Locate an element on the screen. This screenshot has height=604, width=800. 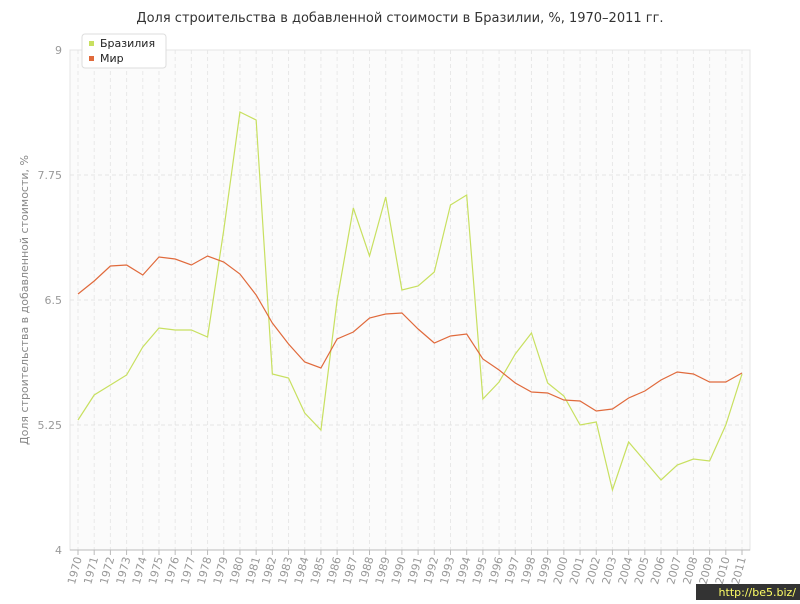
watermark-bg is located at coordinates (748, 592).